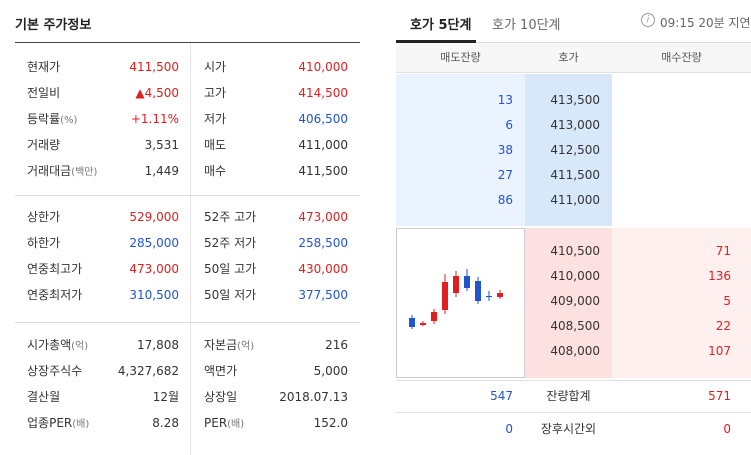 The height and width of the screenshot is (455, 751). I want to click on label-text: 시가, so click(215, 67).